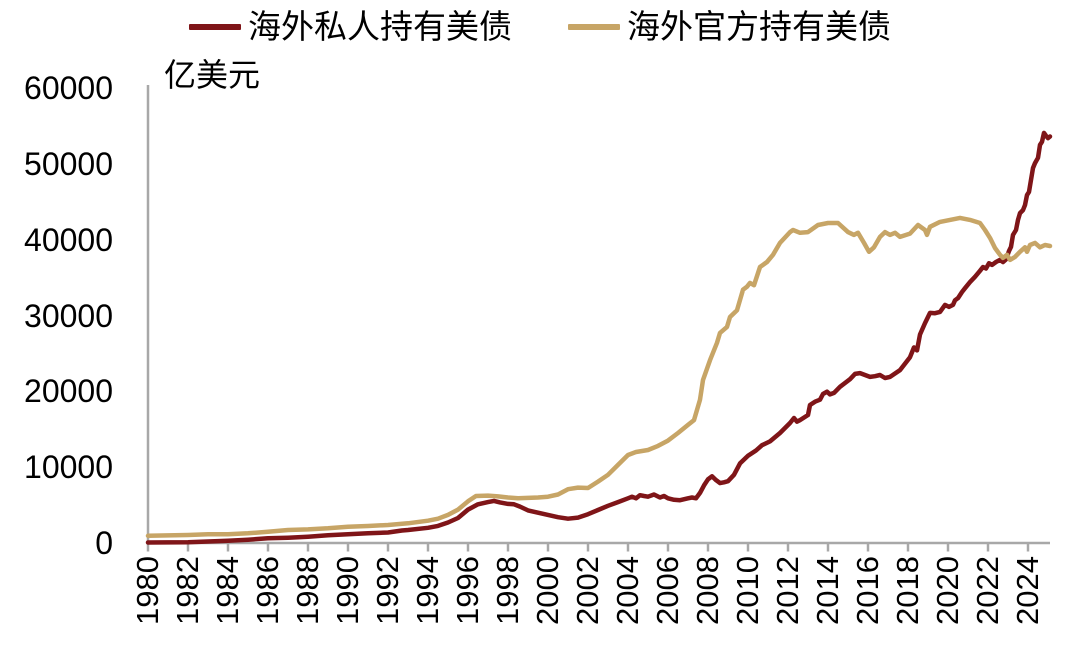 The width and height of the screenshot is (1080, 662). What do you see at coordinates (540, 27) in the screenshot?
I see `chart-legend: 海外私人持有美债 海外官方持有美债` at bounding box center [540, 27].